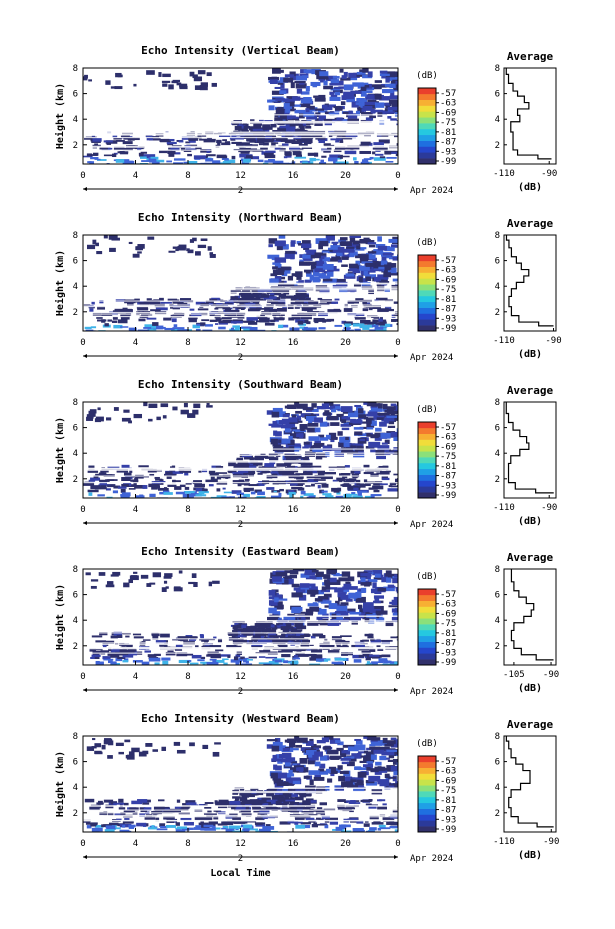  Describe the element at coordinates (427, 460) in the screenshot. I see `colorbar-frame` at that location.